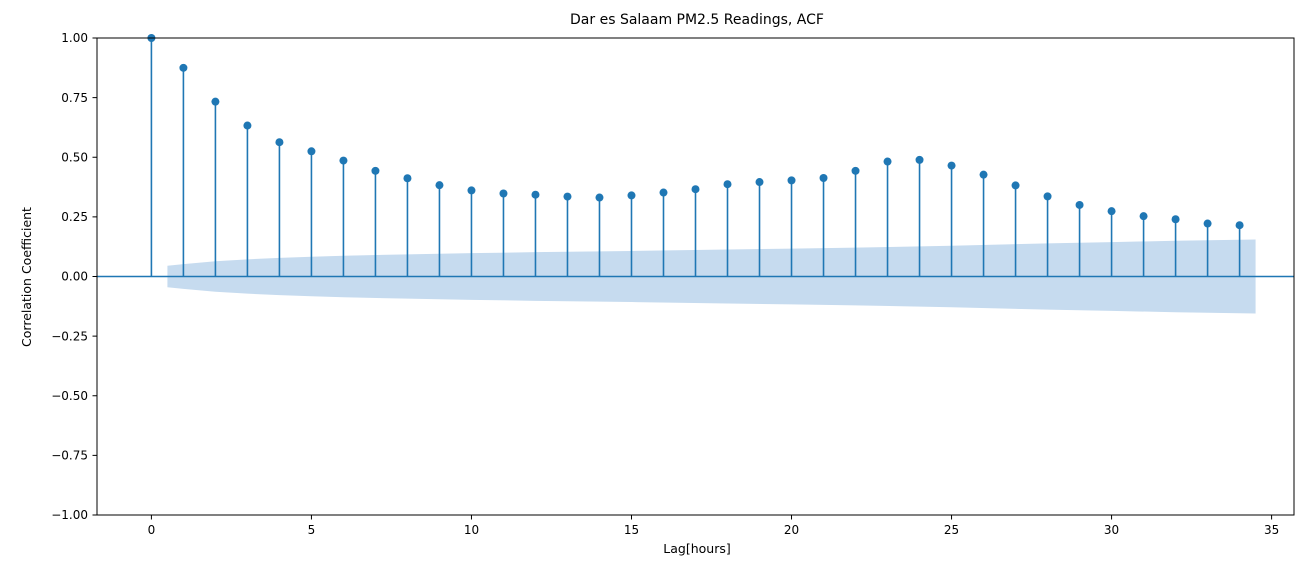 This screenshot has width=1298, height=572. What do you see at coordinates (69, 456) in the screenshot?
I see `y-tick-label: −0.75` at bounding box center [69, 456].